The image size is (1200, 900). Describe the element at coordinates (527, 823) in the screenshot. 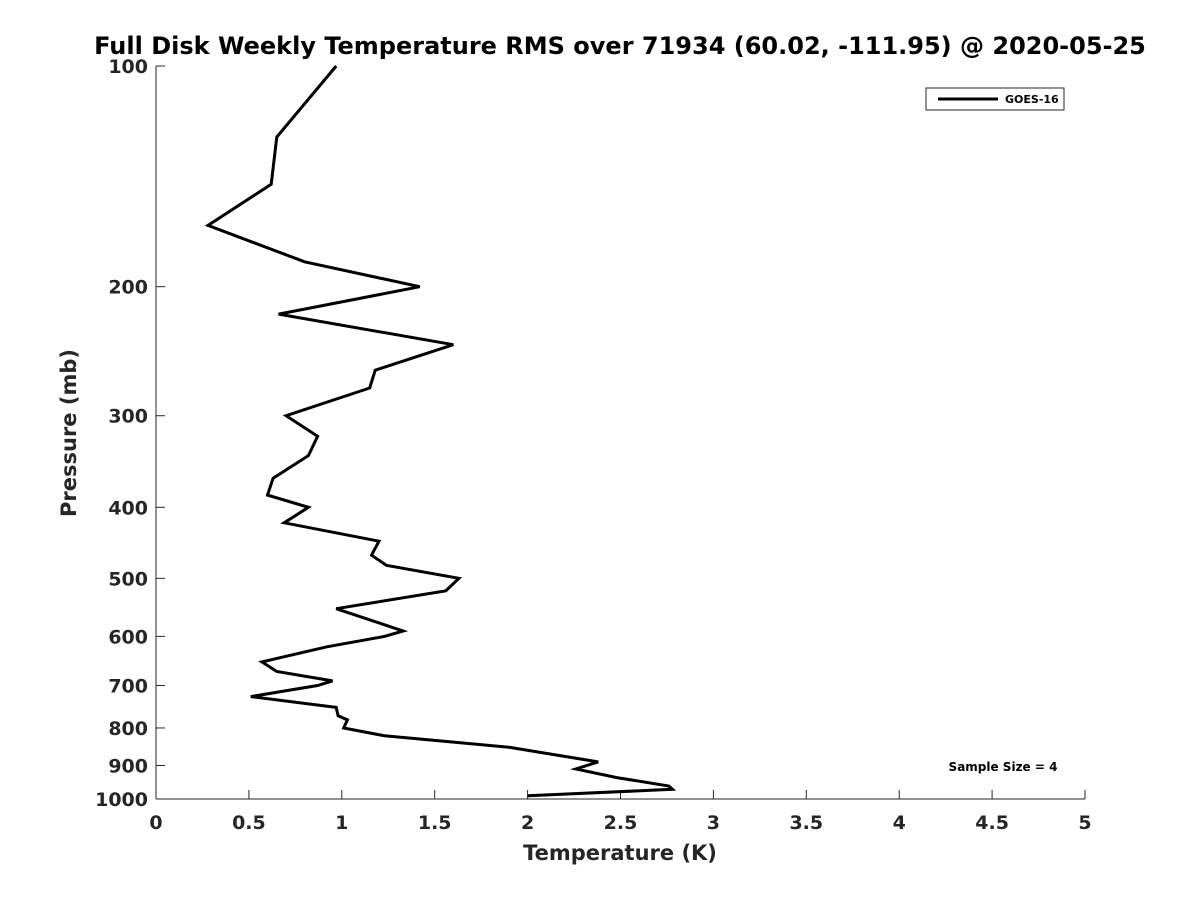

I see `x-tick-label: 2` at that location.